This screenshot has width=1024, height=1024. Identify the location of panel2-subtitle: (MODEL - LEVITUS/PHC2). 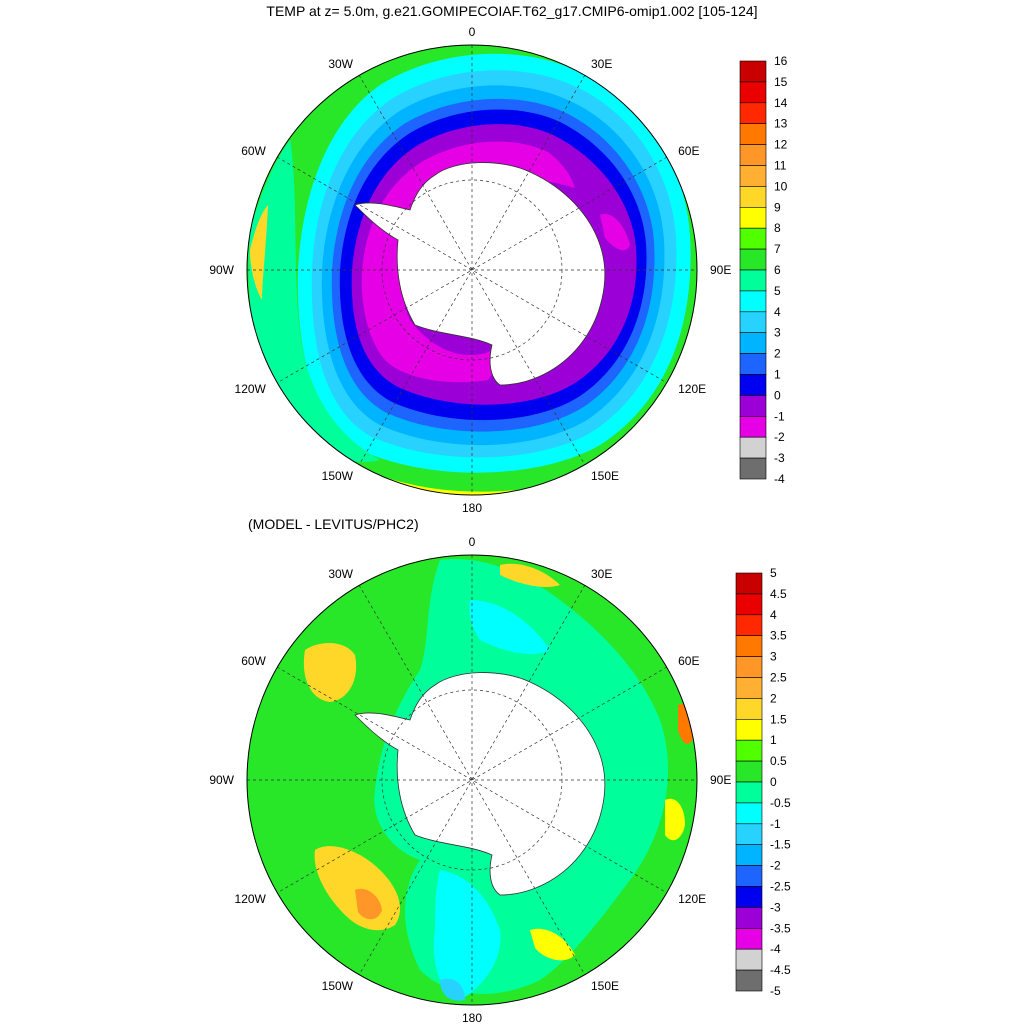
(333, 524).